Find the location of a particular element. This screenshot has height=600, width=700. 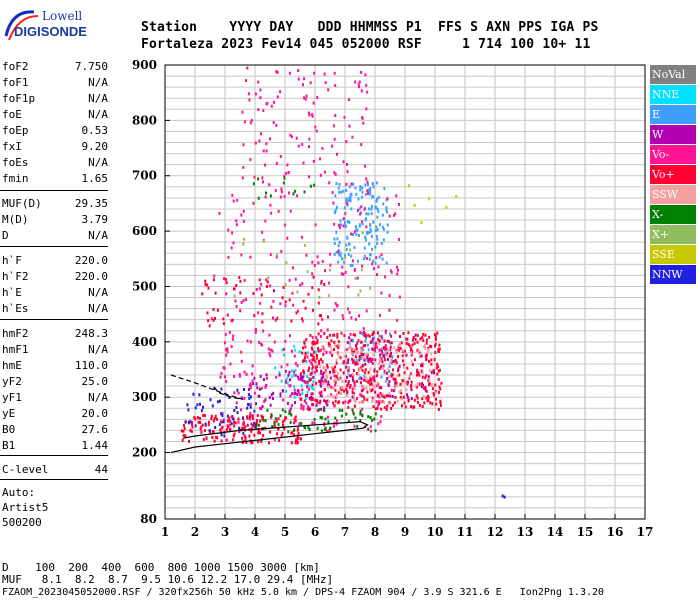

autoscale-code: 500200 is located at coordinates (22, 522).